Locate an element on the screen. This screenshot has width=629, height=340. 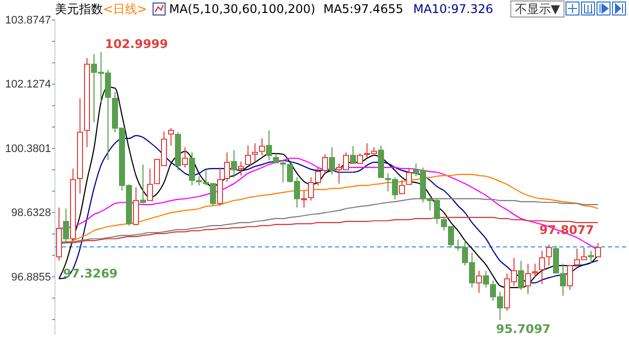
y-tick-label: 96.8855 is located at coordinates (31, 277).